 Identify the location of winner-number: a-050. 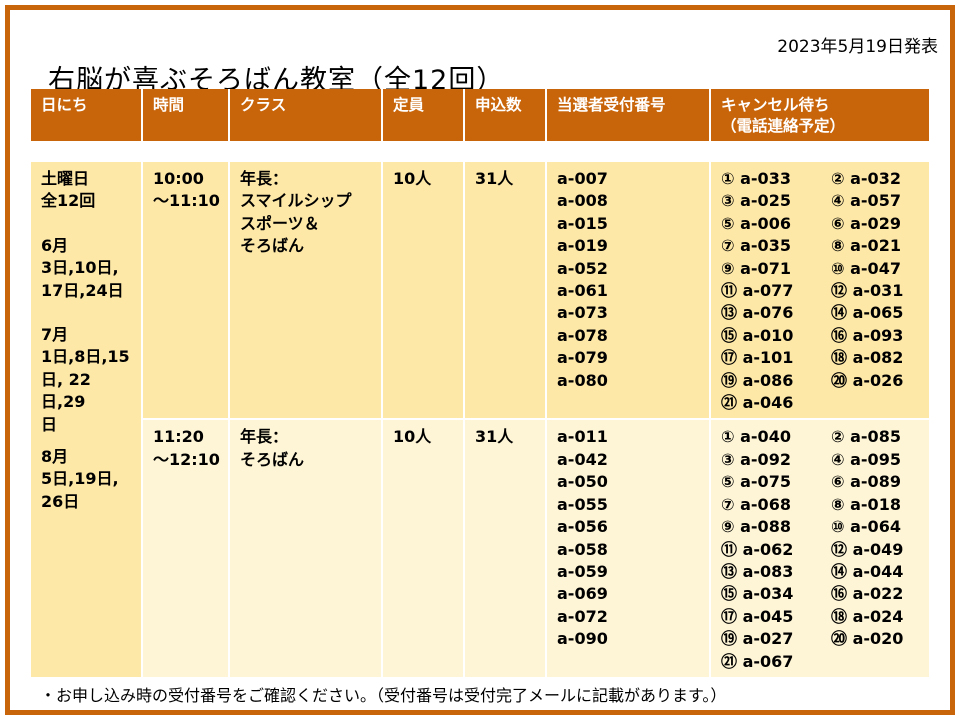
(582, 482).